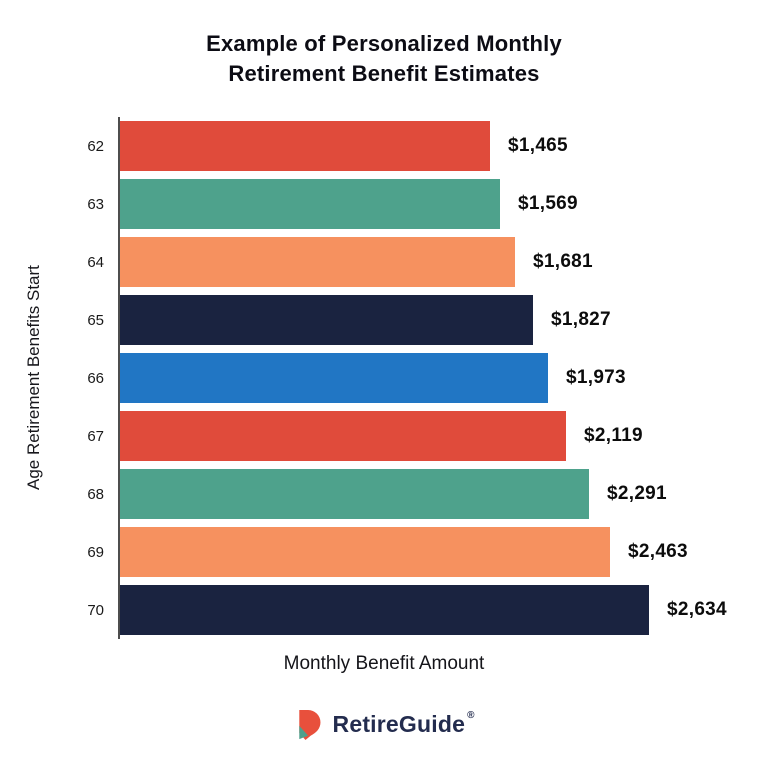 Image resolution: width=768 pixels, height=775 pixels. Describe the element at coordinates (613, 435) in the screenshot. I see `bar-value-label: $2,119` at that location.